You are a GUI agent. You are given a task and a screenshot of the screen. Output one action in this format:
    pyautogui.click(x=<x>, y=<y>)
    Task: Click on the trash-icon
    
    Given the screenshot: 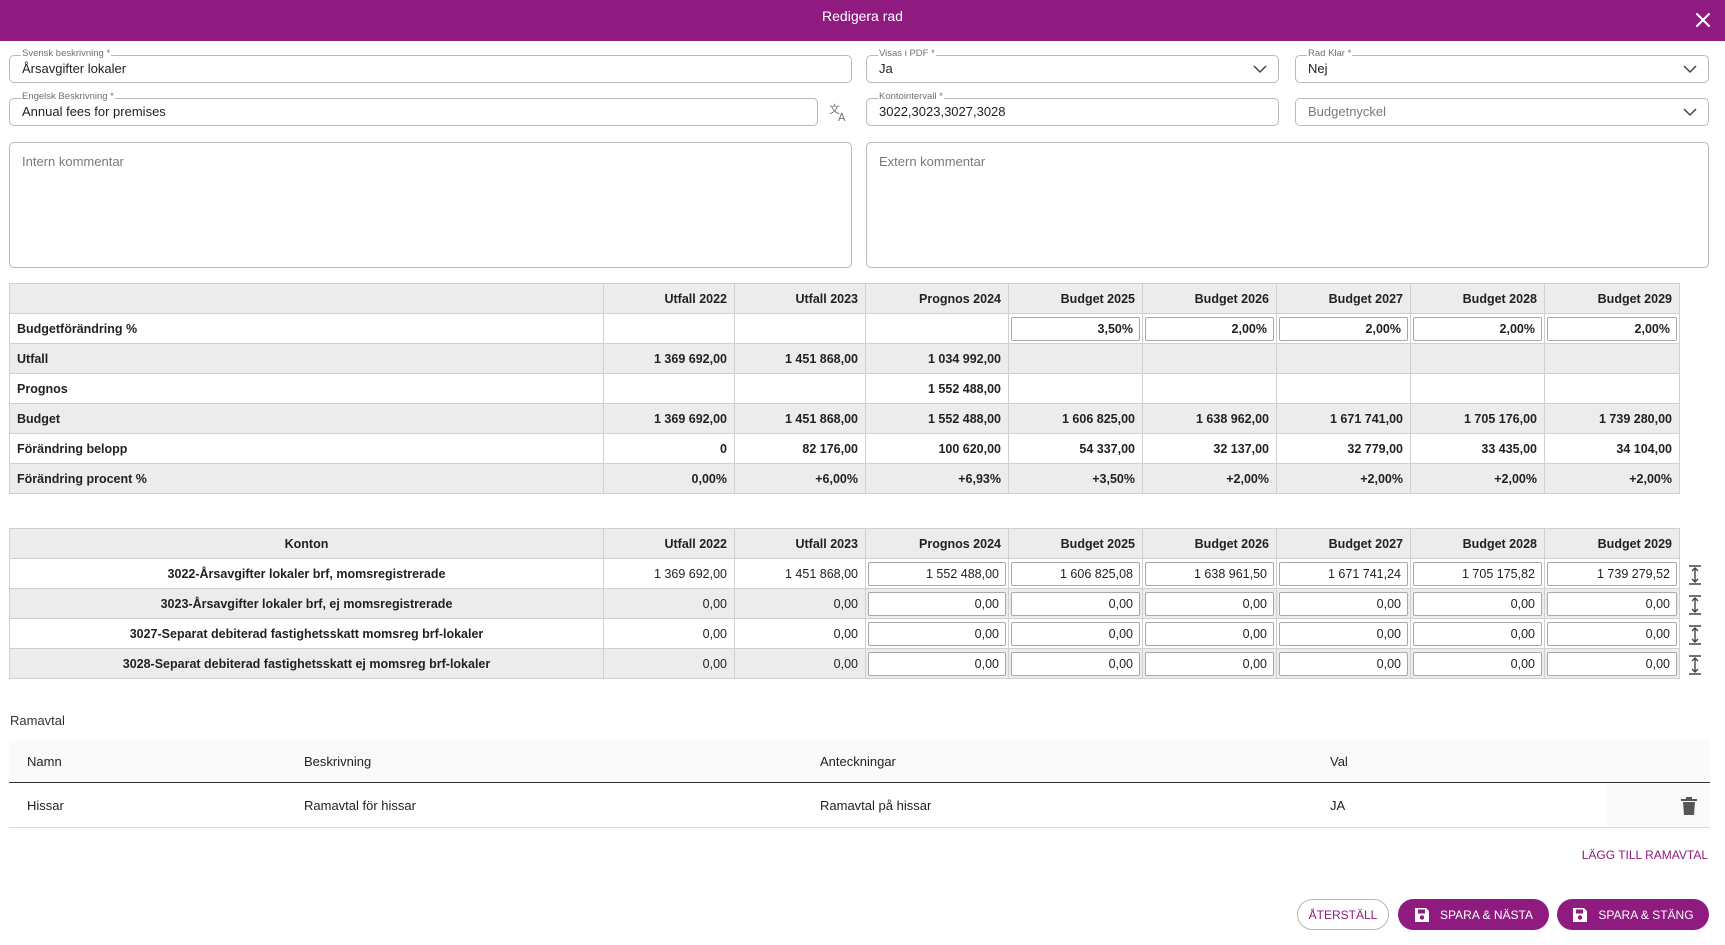 What is the action you would take?
    pyautogui.click(x=1689, y=806)
    